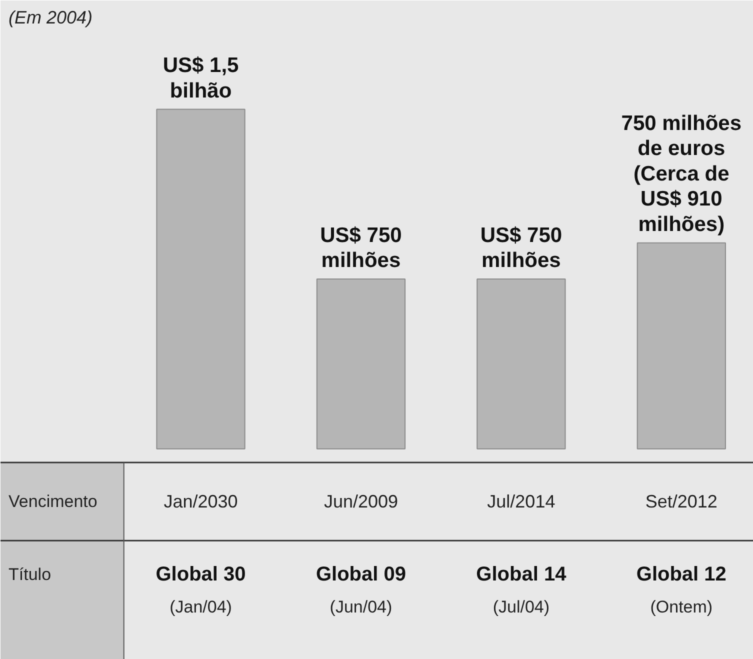  What do you see at coordinates (201, 575) in the screenshot?
I see `x-tick-label: Global 30` at bounding box center [201, 575].